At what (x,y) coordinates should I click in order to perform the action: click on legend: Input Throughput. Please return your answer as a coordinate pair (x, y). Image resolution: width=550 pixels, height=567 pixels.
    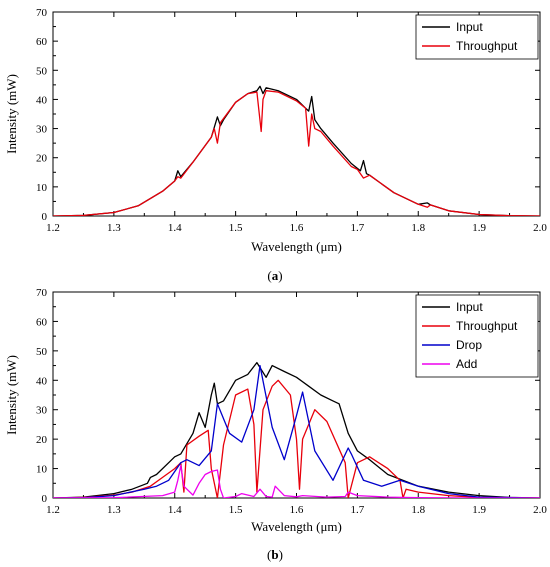
    Looking at the image, I should click on (477, 37).